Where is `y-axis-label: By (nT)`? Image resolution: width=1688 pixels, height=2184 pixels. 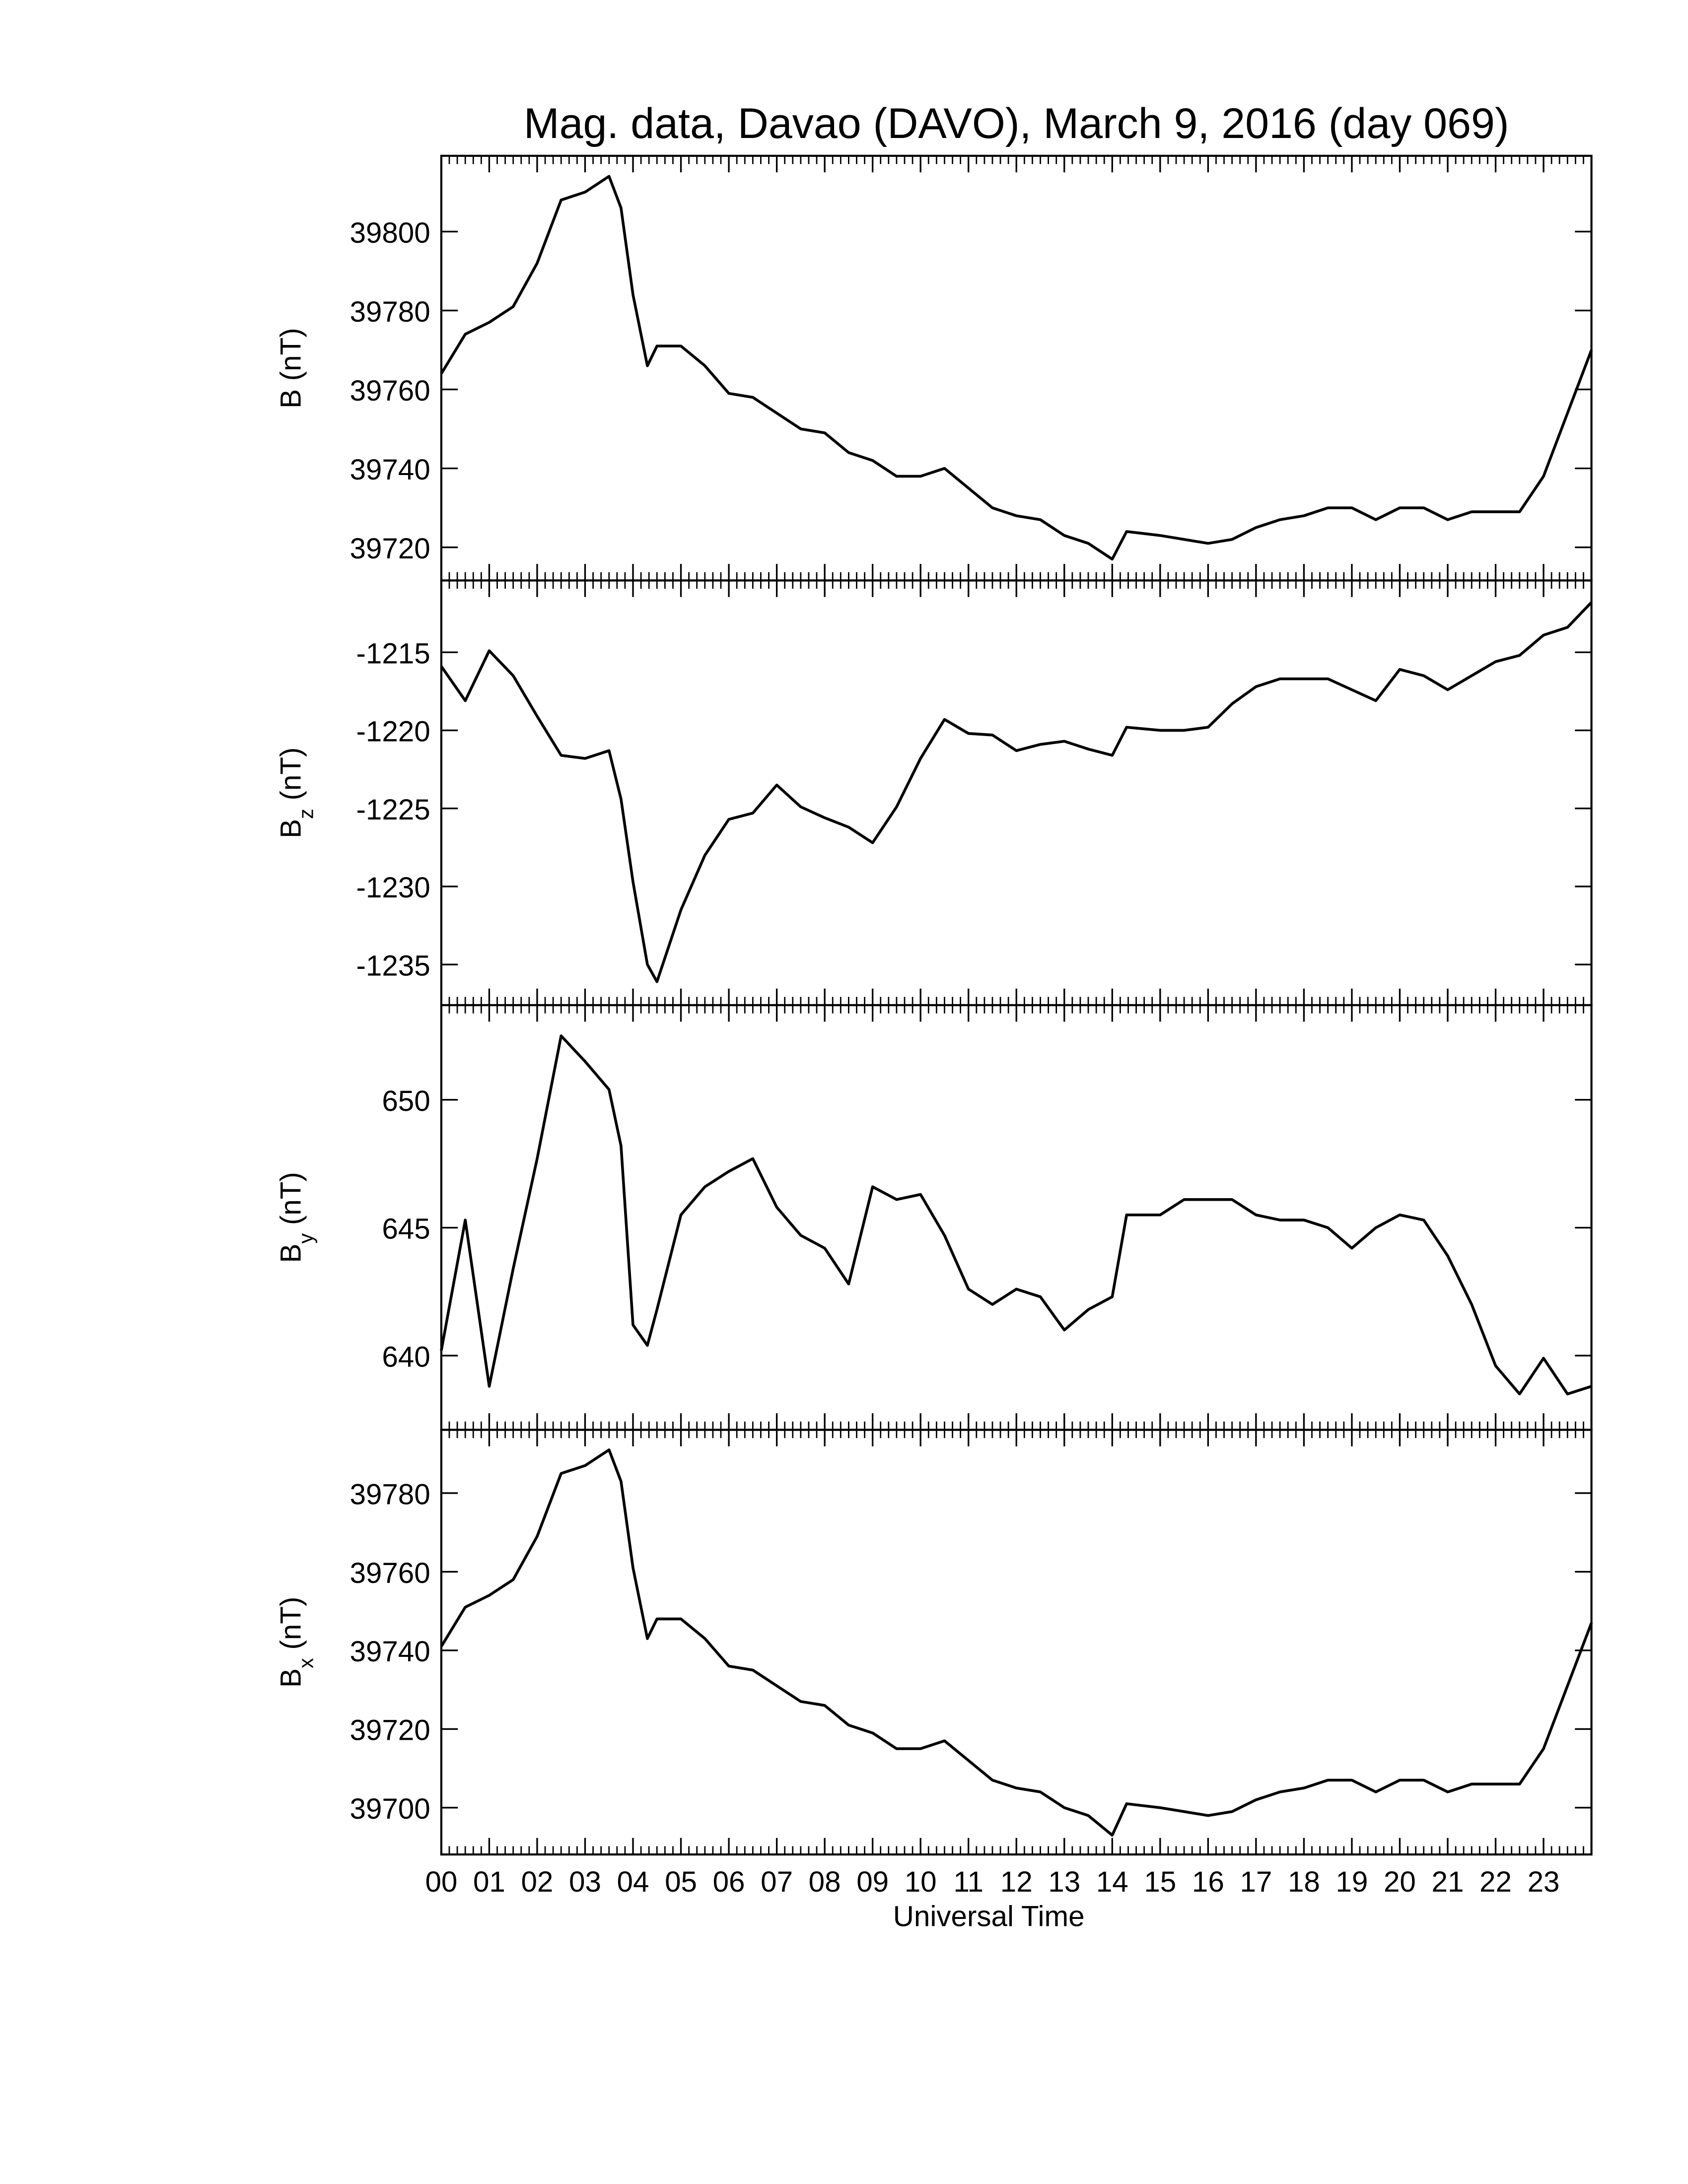
y-axis-label: By (nT) is located at coordinates (296, 1217).